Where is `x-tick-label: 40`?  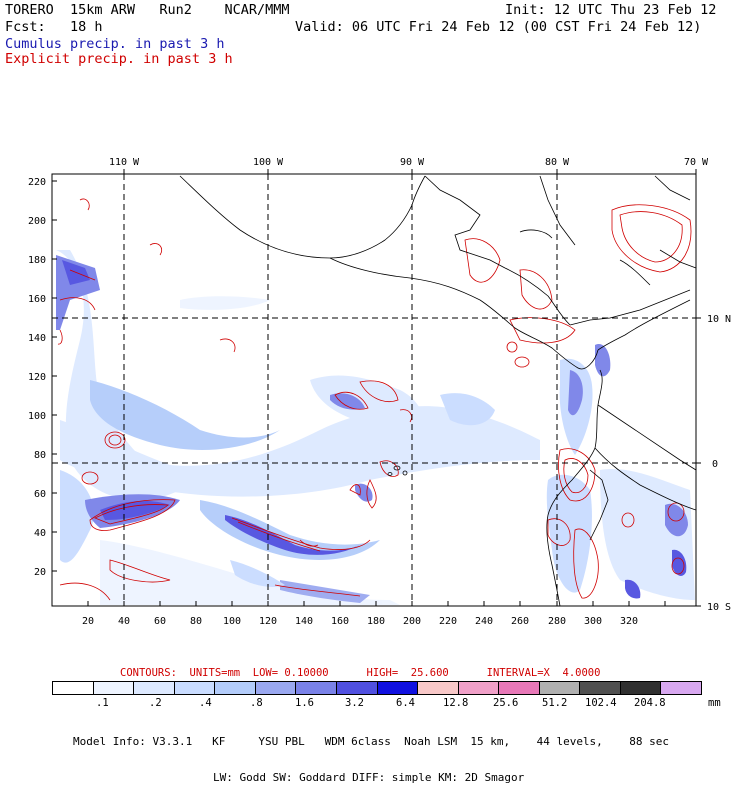
x-tick-label: 40 is located at coordinates (124, 621).